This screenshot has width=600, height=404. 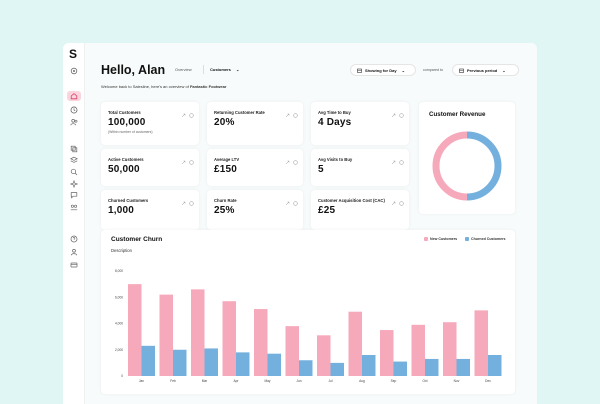 What do you see at coordinates (488, 381) in the screenshot?
I see `x-tick-label: Dec` at bounding box center [488, 381].